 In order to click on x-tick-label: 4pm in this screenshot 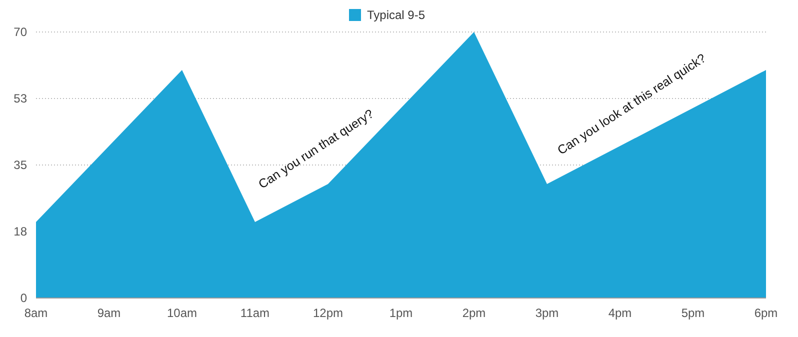, I will do `click(620, 313)`.